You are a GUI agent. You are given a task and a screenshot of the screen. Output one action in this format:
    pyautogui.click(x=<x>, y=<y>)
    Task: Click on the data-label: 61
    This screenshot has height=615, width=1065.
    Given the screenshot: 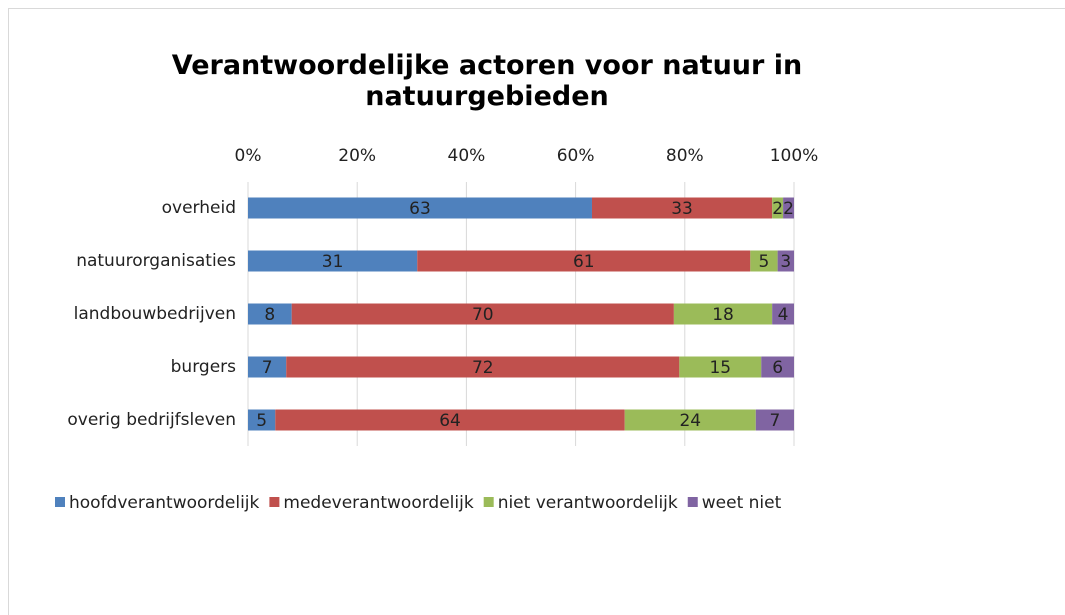 What is the action you would take?
    pyautogui.click(x=584, y=262)
    